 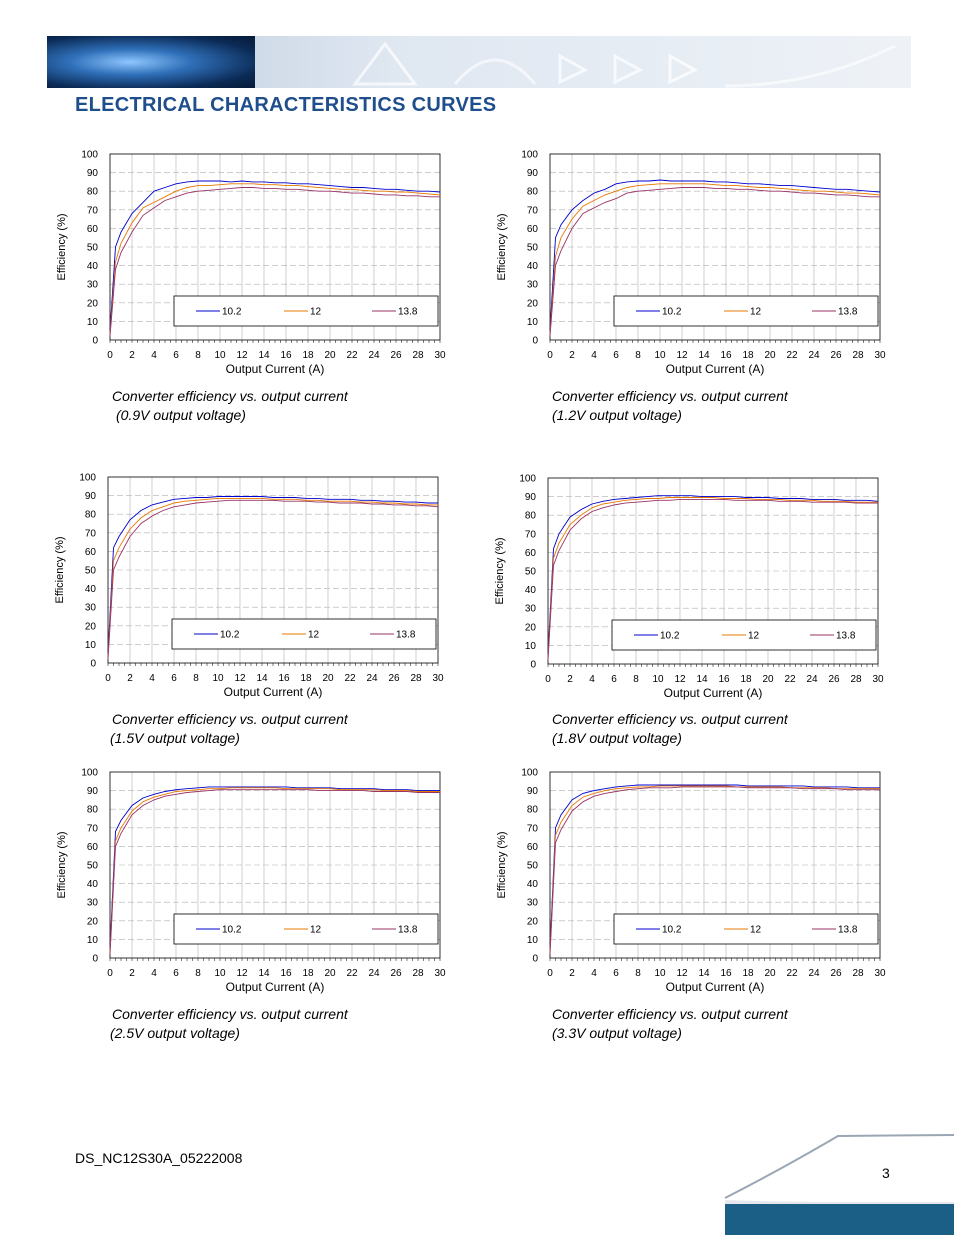 What do you see at coordinates (533, 285) in the screenshot?
I see `y-tick-label: 30` at bounding box center [533, 285].